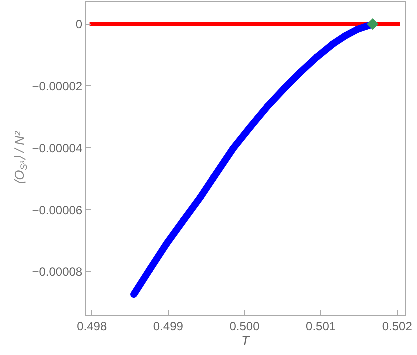  Describe the element at coordinates (246, 340) in the screenshot. I see `x-axis-title: T` at that location.